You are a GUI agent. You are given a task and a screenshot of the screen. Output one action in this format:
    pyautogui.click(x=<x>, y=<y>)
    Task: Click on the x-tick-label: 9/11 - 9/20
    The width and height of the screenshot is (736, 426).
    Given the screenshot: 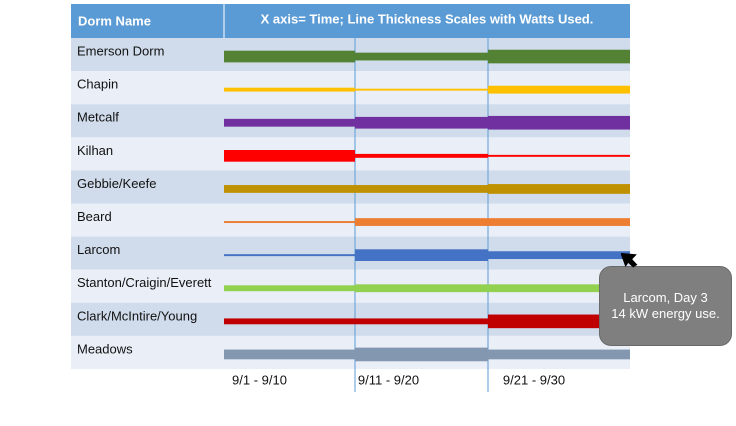 What is the action you would take?
    pyautogui.click(x=388, y=380)
    